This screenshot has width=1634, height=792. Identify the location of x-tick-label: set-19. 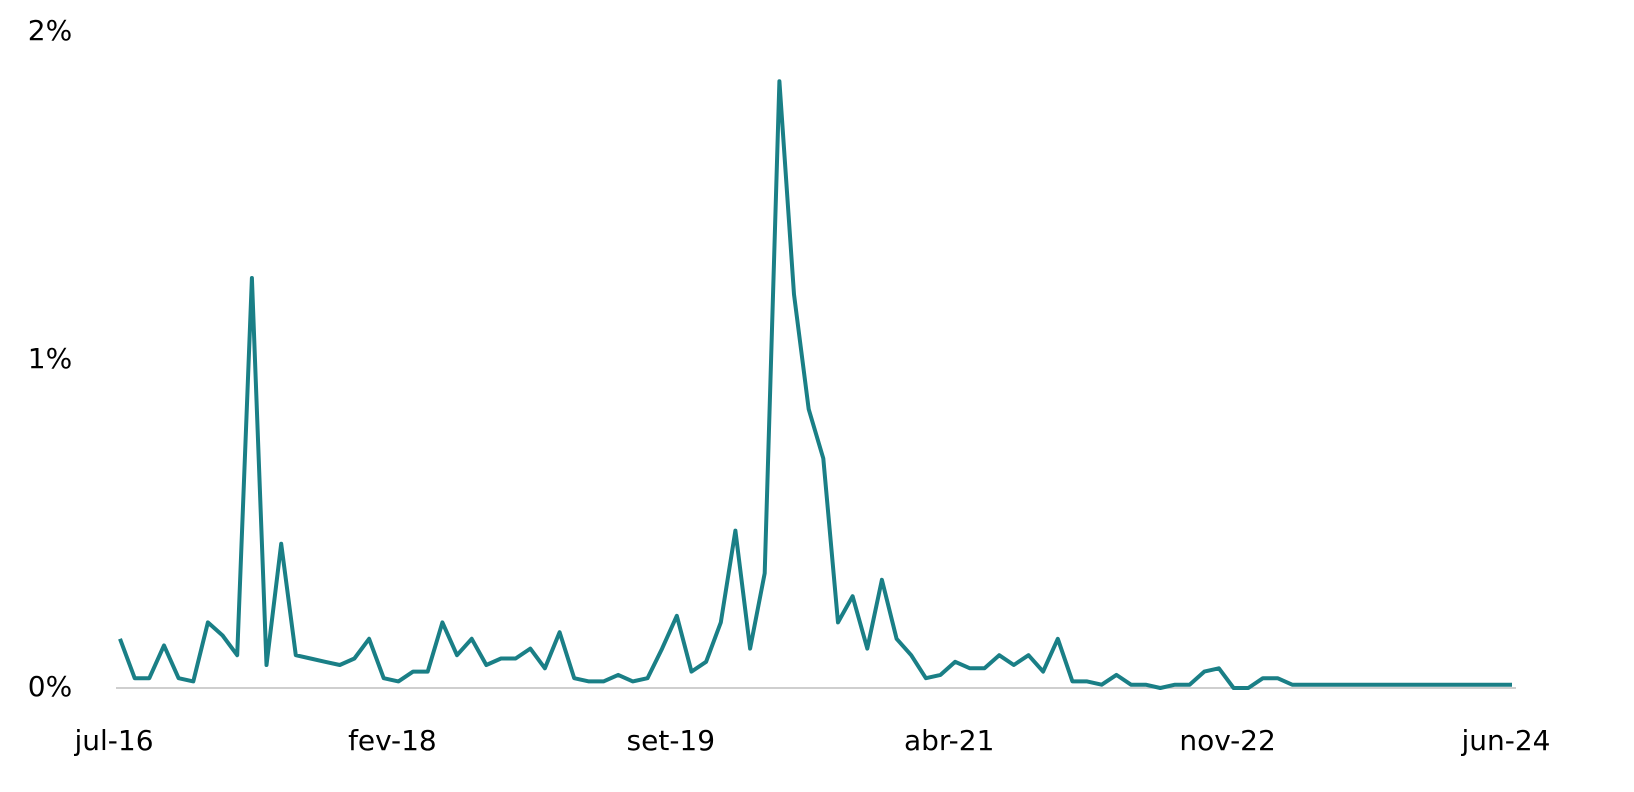
(671, 740).